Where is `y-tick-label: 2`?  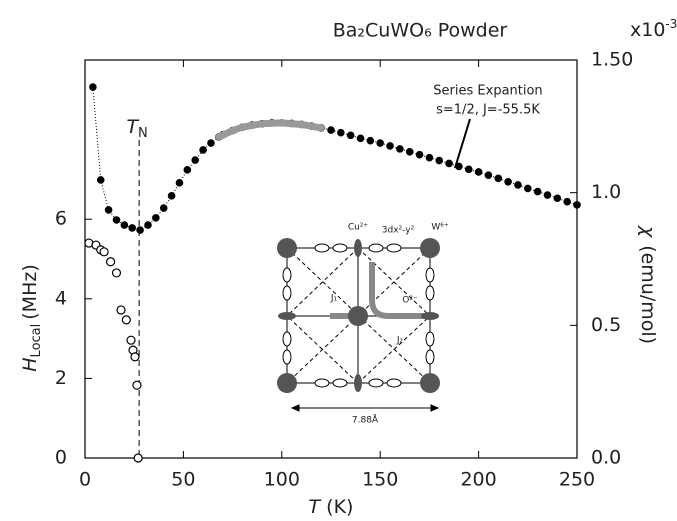
y-tick-label: 2 is located at coordinates (61, 378).